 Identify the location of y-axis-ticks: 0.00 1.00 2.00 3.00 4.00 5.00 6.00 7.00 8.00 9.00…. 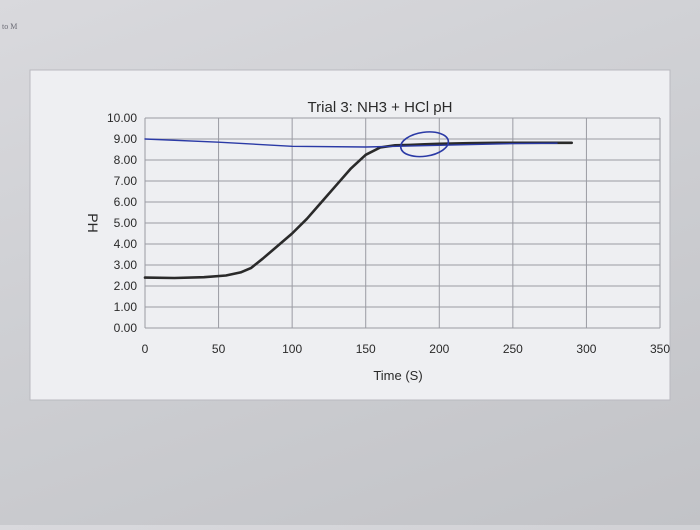
(122, 223).